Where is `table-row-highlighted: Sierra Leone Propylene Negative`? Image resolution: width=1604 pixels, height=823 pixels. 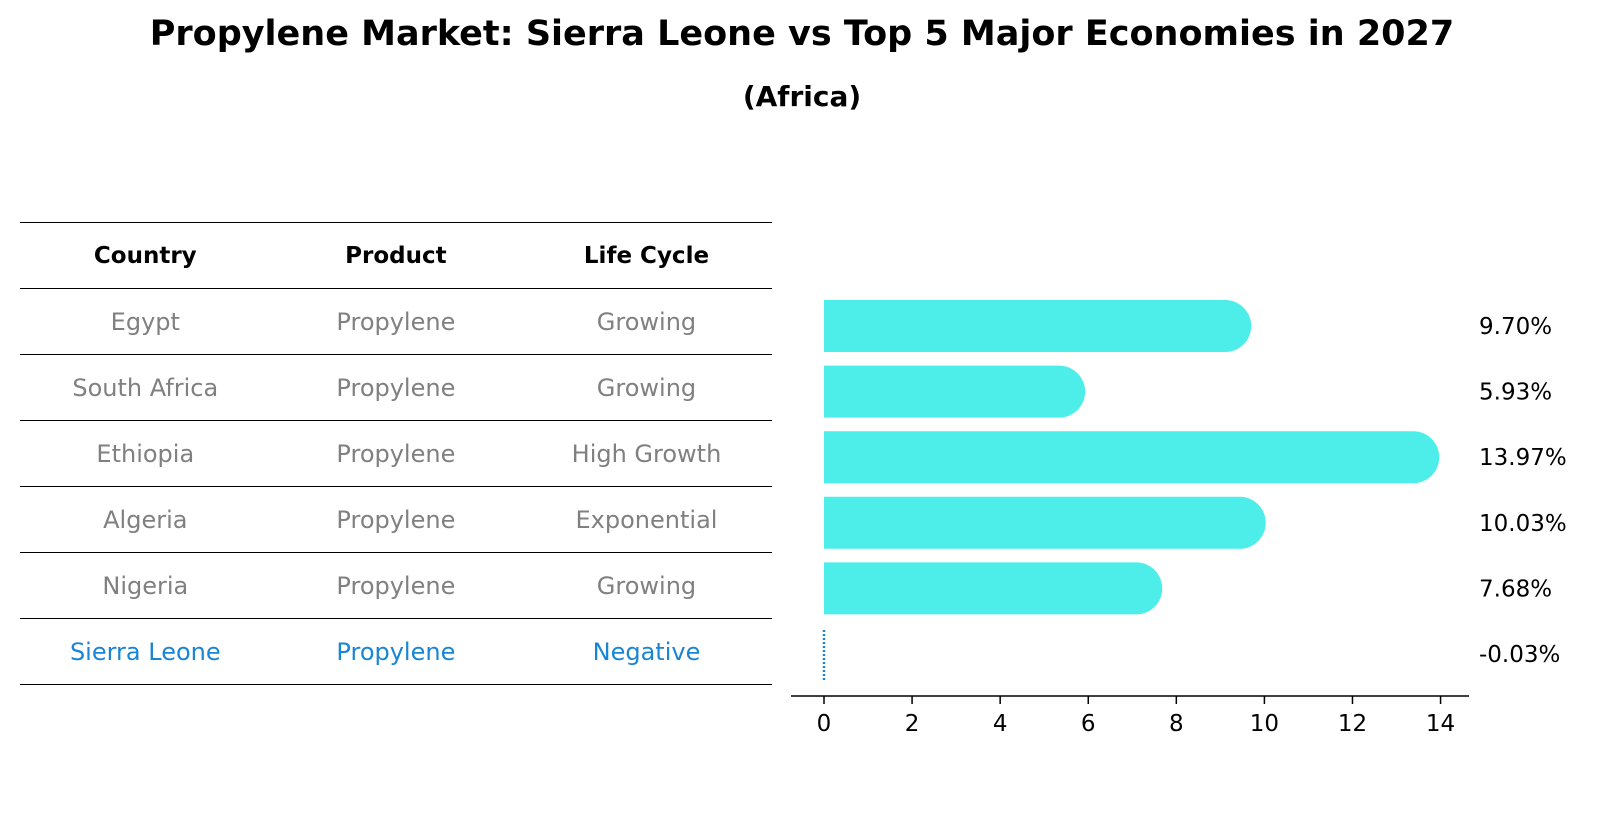 table-row-highlighted: Sierra Leone Propylene Negative is located at coordinates (396, 651).